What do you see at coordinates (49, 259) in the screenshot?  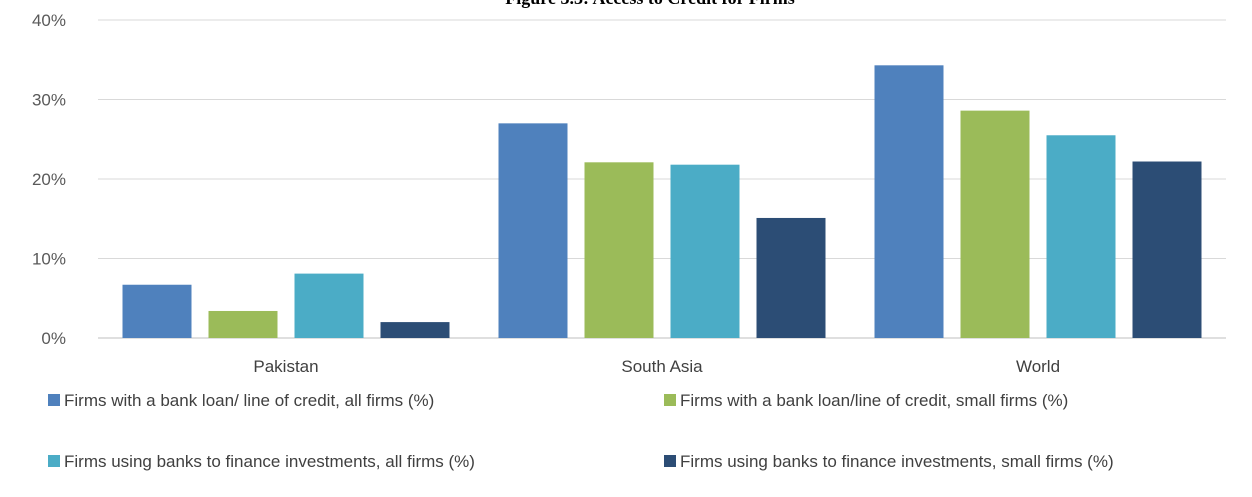 I see `y-tick-label: 10%` at bounding box center [49, 259].